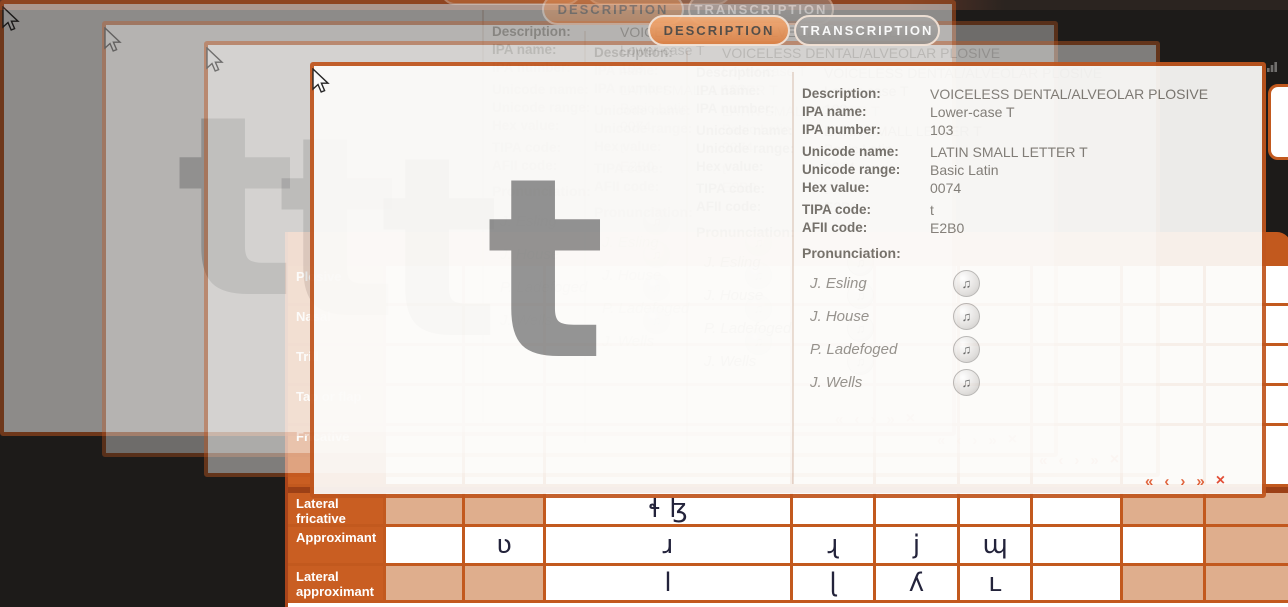 This screenshot has height=607, width=1288. What do you see at coordinates (337, 545) in the screenshot?
I see `row-label: Approximant` at bounding box center [337, 545].